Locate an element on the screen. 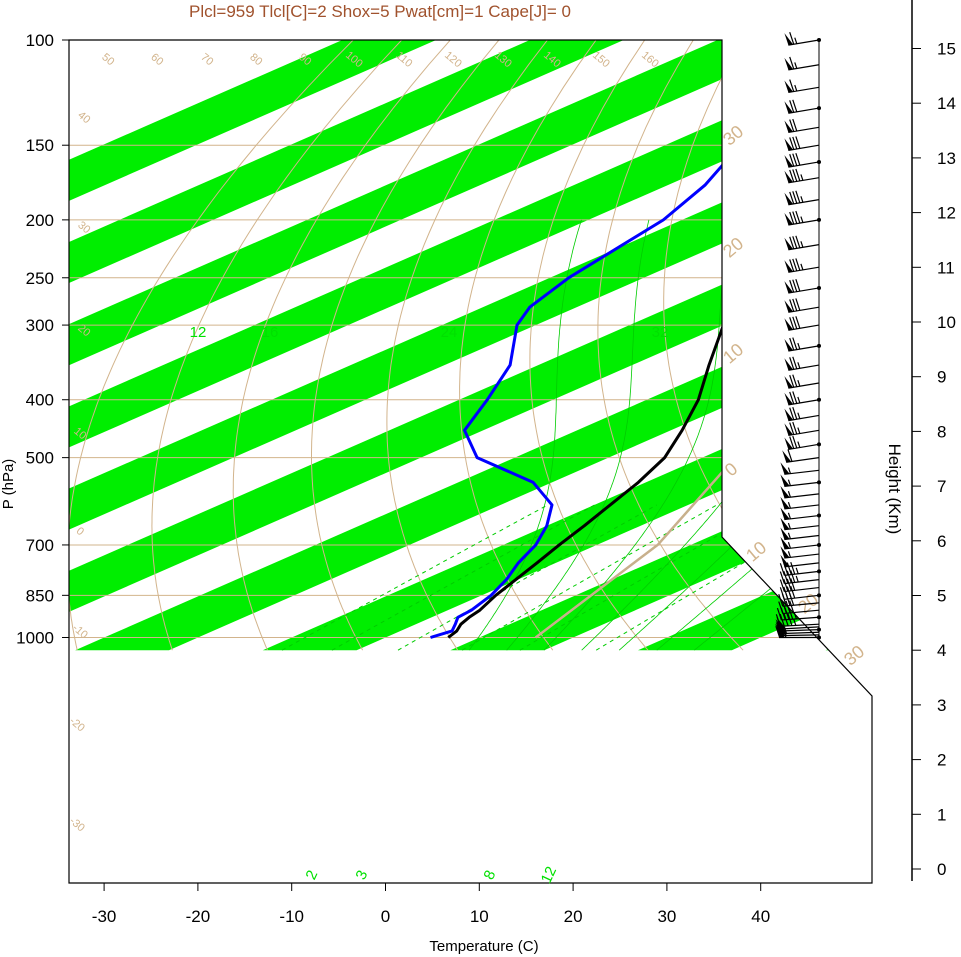  moist-adiabat-label: 24 is located at coordinates (449, 332).